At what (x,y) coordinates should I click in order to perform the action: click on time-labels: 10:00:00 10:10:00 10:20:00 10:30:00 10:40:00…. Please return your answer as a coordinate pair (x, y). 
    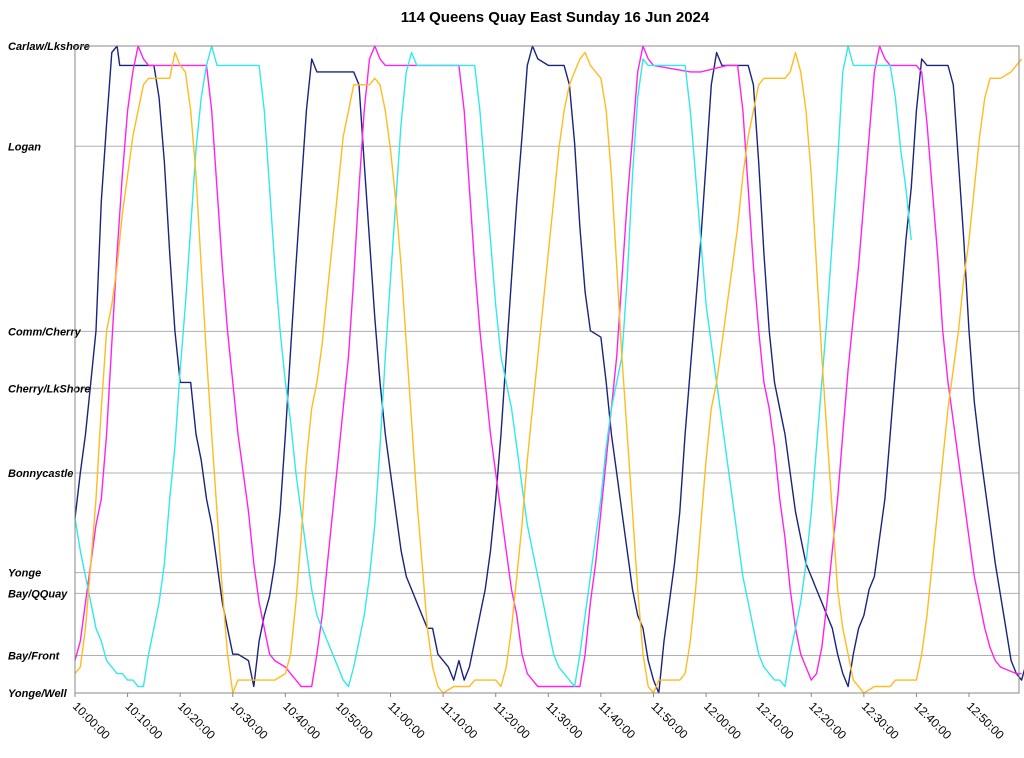
    Looking at the image, I should click on (538, 720).